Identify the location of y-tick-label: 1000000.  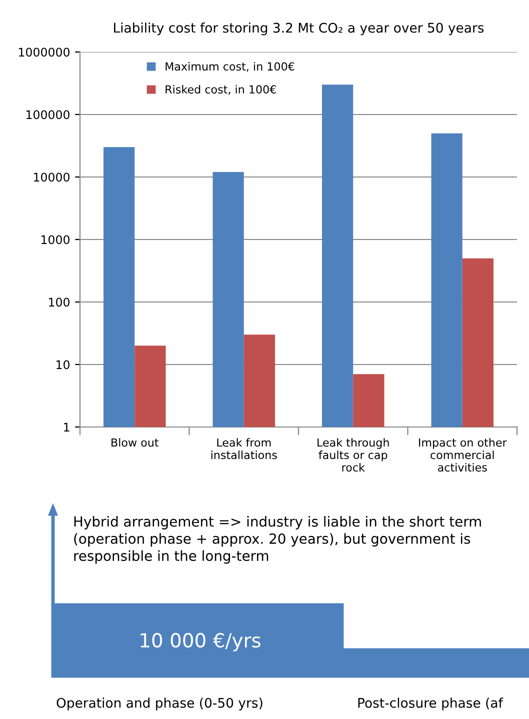
(44, 52).